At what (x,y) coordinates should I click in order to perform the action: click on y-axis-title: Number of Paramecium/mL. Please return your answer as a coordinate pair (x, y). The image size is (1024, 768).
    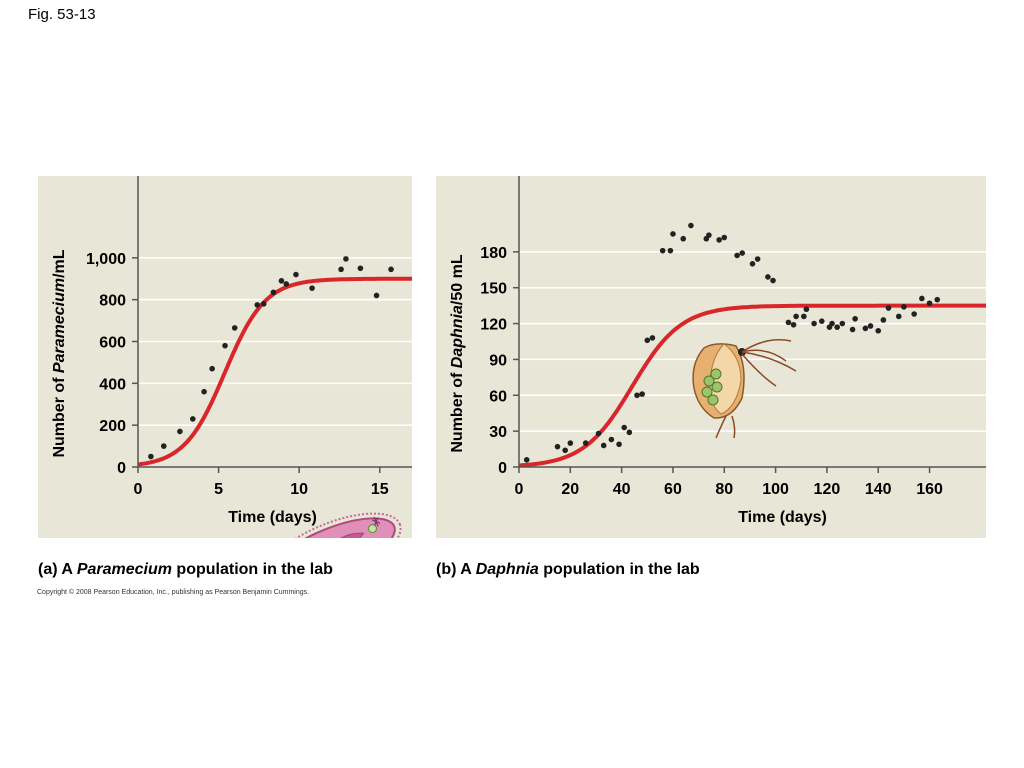
    Looking at the image, I should click on (59, 353).